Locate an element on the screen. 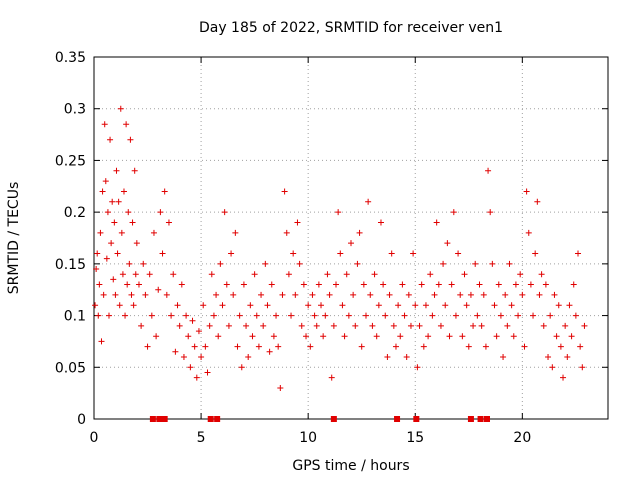  y-tick-label: 0.15 is located at coordinates (70, 265).